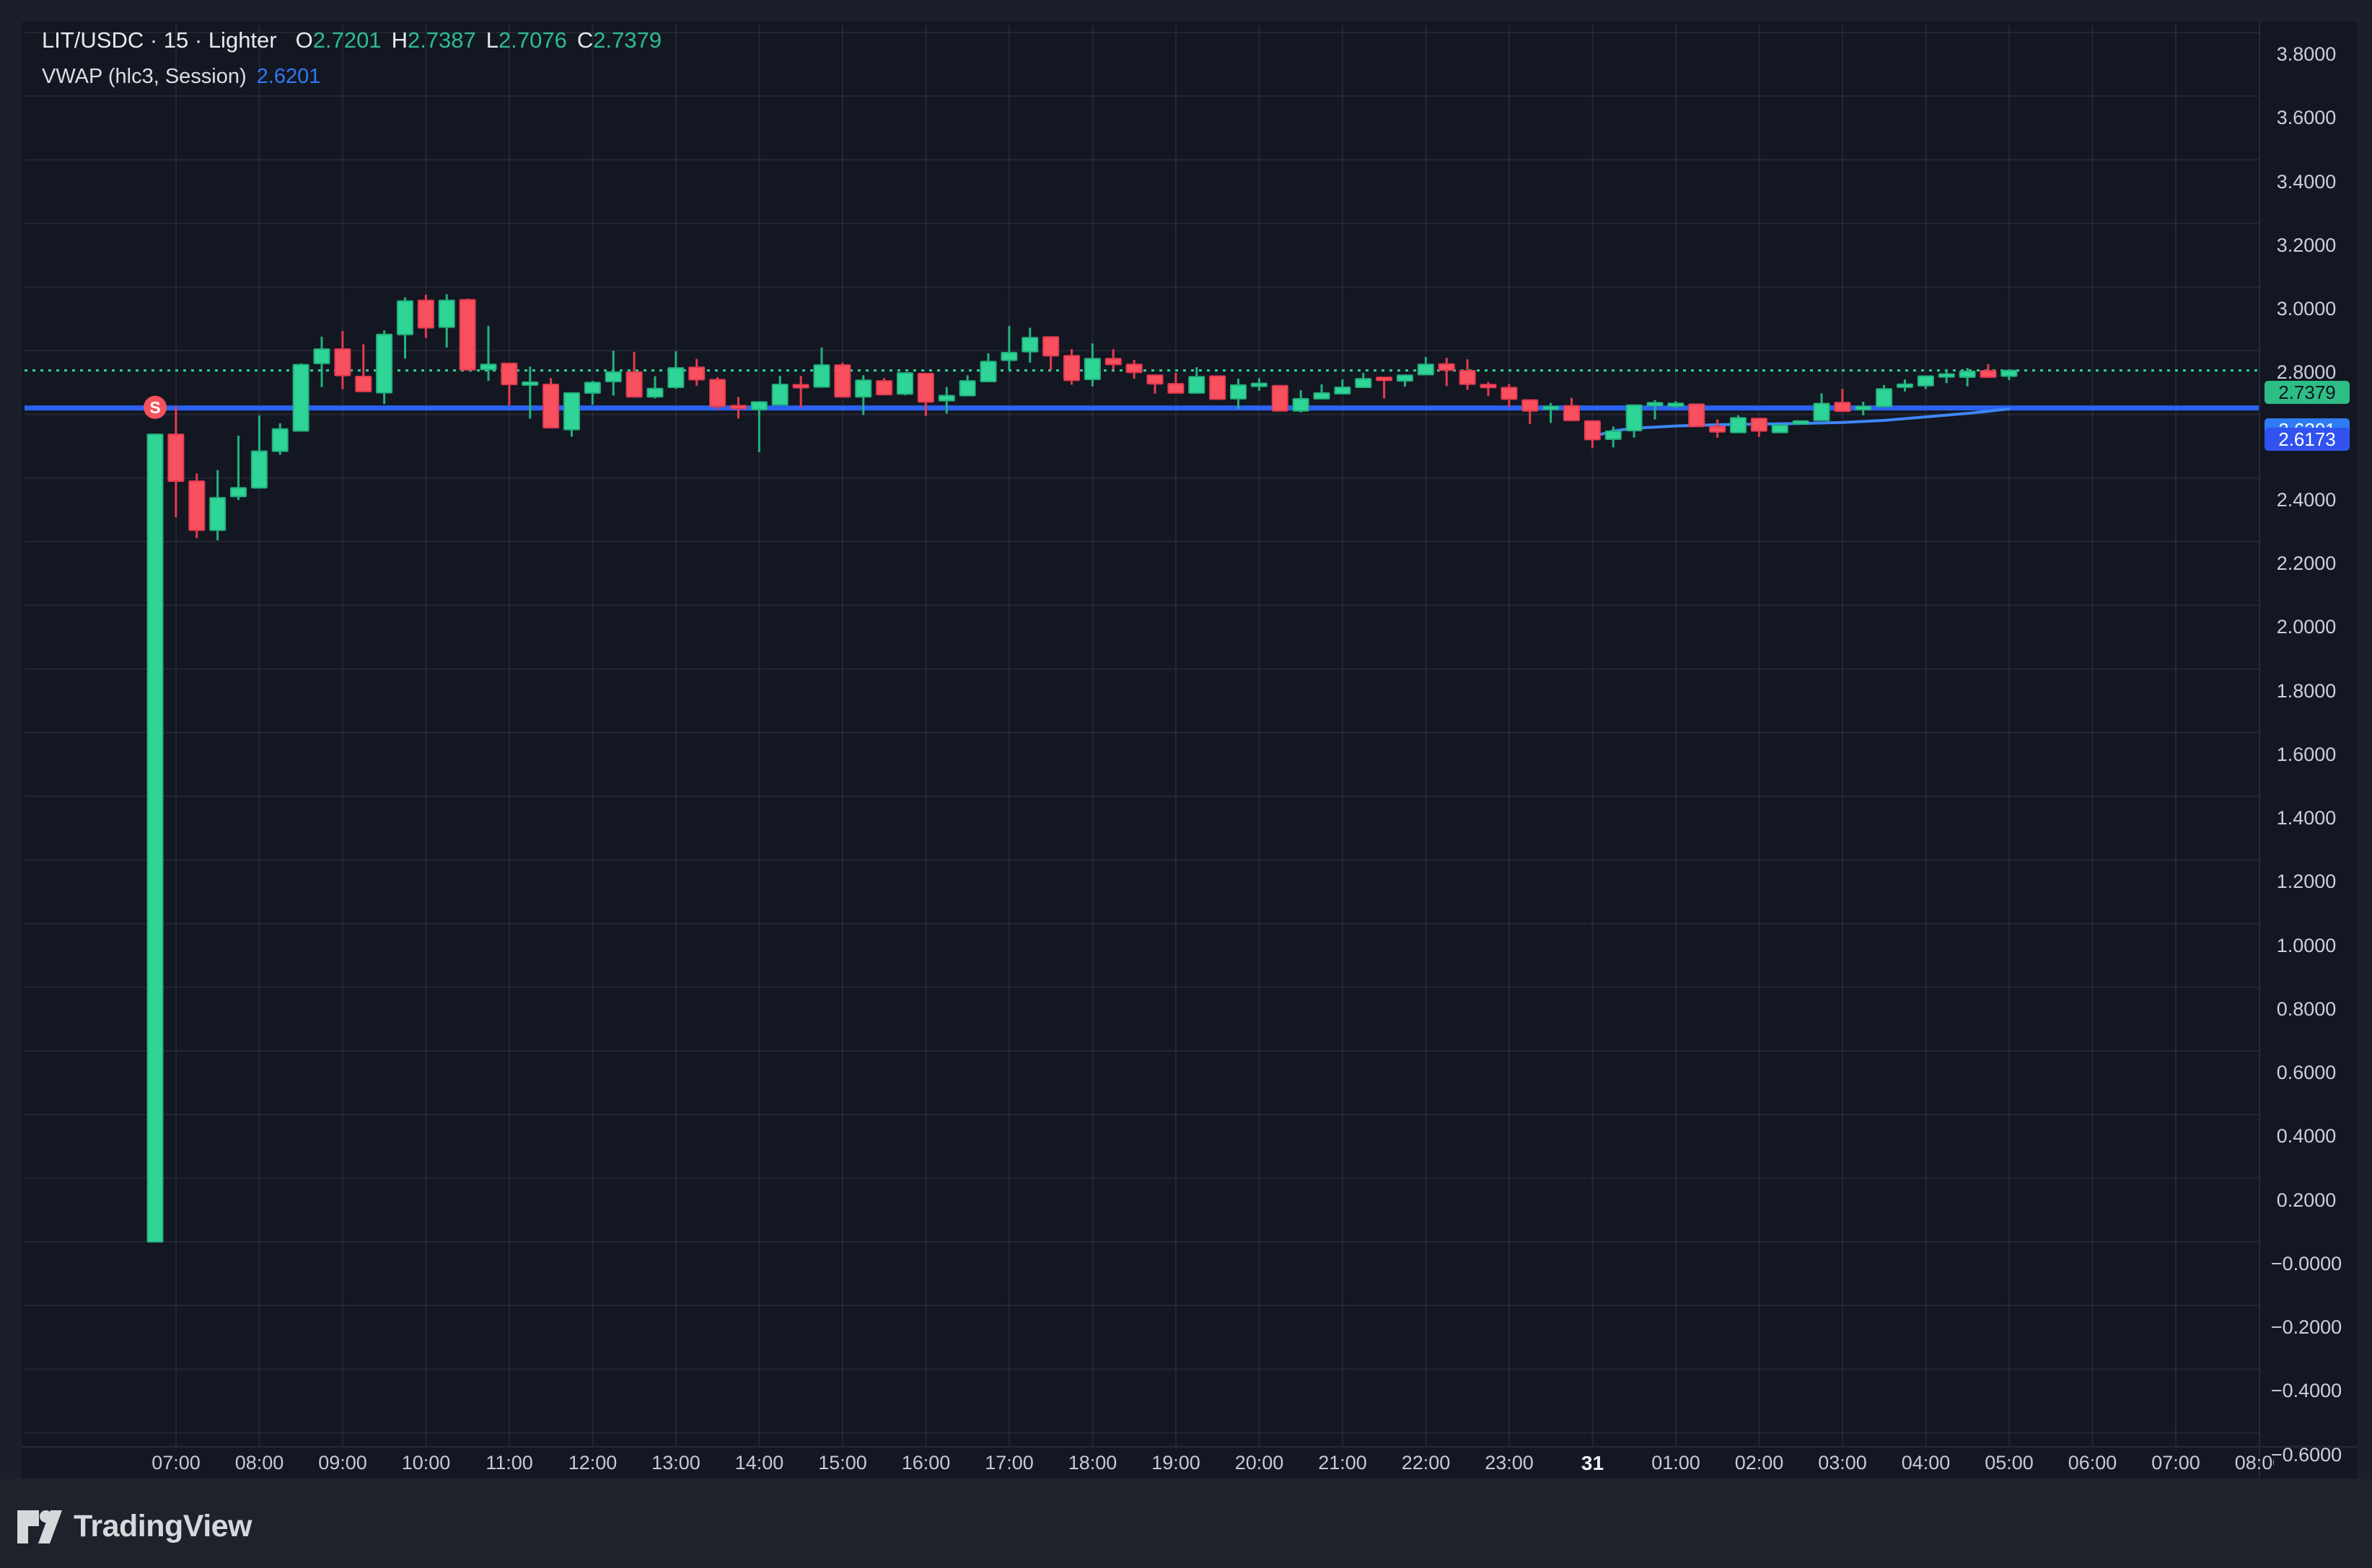 The image size is (2372, 1568). Describe the element at coordinates (2307, 392) in the screenshot. I see `price-badge-last: 2.7379` at that location.